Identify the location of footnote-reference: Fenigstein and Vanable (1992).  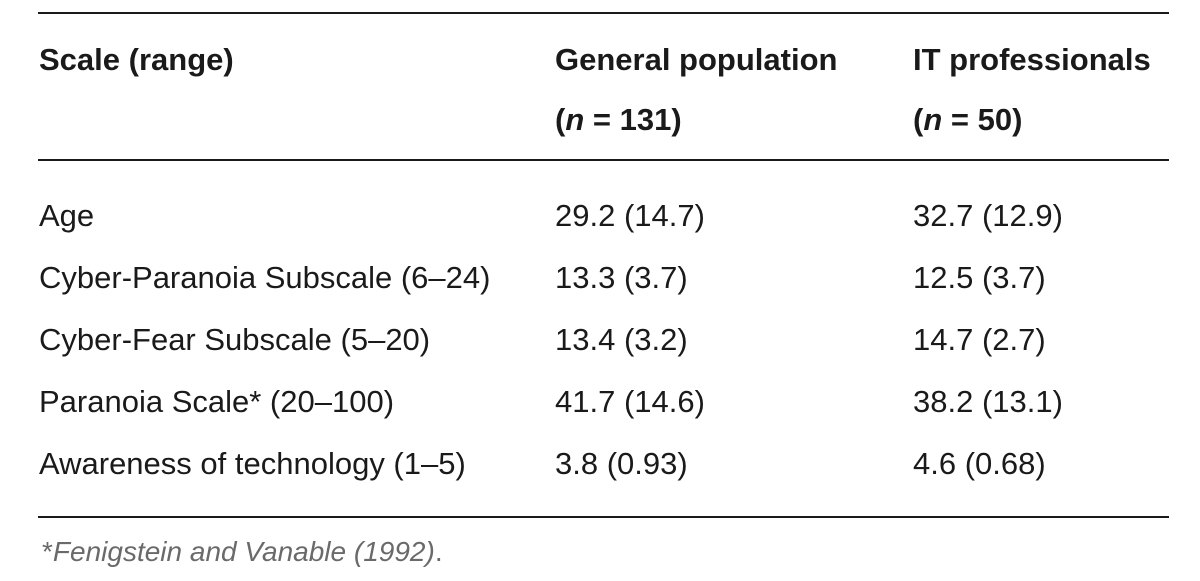
(243, 551).